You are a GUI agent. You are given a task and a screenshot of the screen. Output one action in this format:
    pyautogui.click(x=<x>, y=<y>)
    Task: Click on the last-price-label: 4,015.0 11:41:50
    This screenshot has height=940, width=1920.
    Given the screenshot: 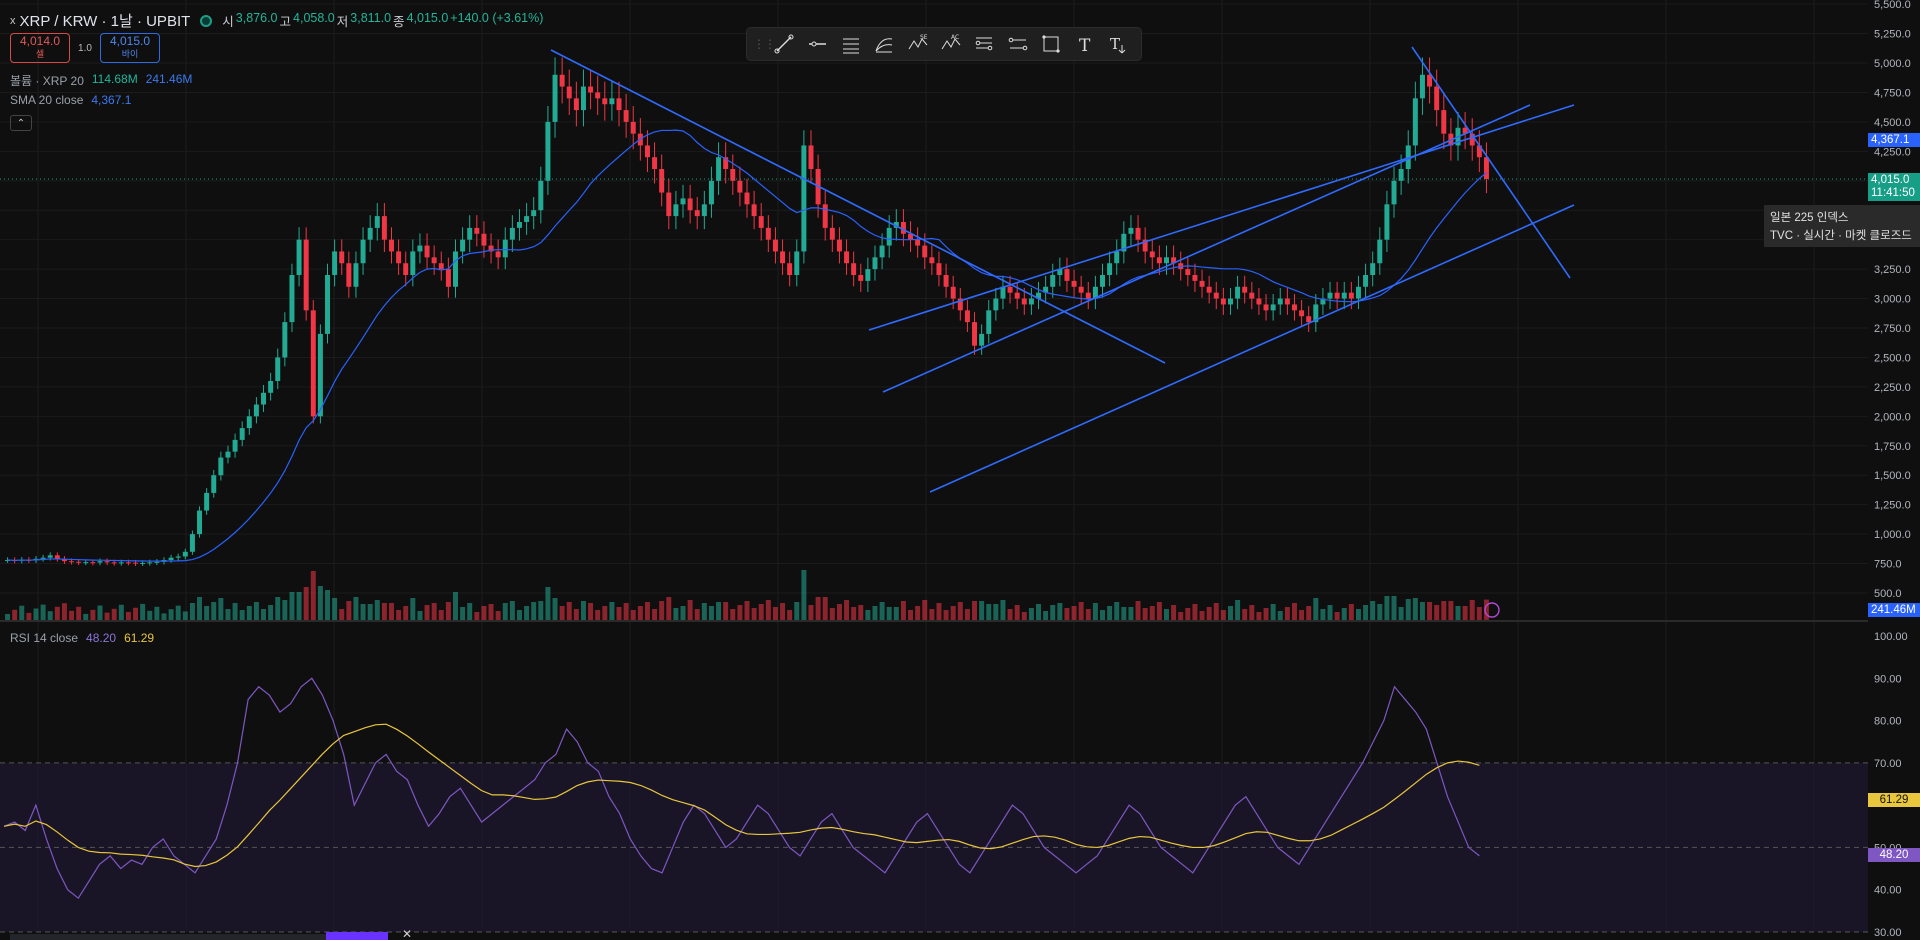 What is the action you would take?
    pyautogui.click(x=1894, y=187)
    